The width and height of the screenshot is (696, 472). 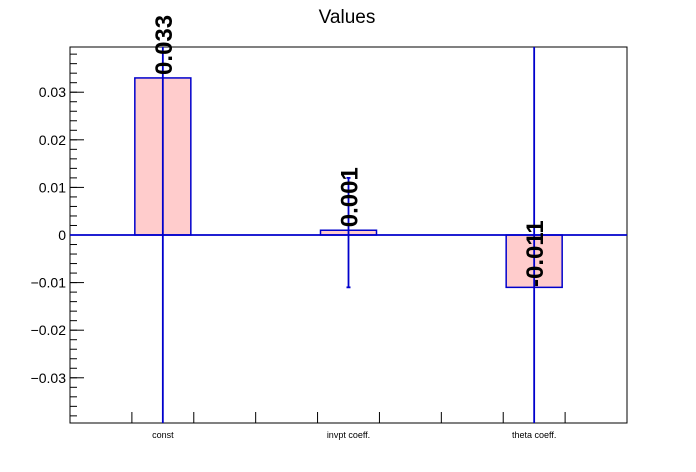 I want to click on y-tick-label: 0.01, so click(x=52, y=187).